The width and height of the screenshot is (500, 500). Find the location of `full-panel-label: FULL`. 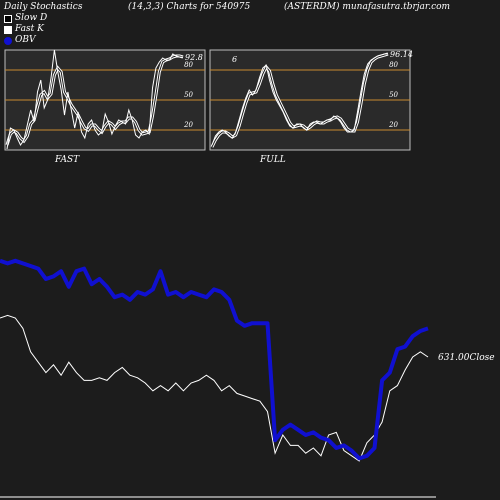

full-panel-label: FULL is located at coordinates (272, 160).